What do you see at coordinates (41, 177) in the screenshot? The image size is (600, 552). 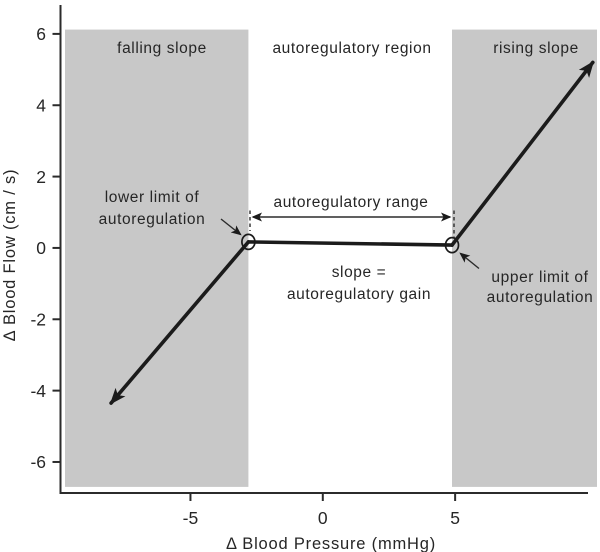 I see `y-tick-label: 2` at bounding box center [41, 177].